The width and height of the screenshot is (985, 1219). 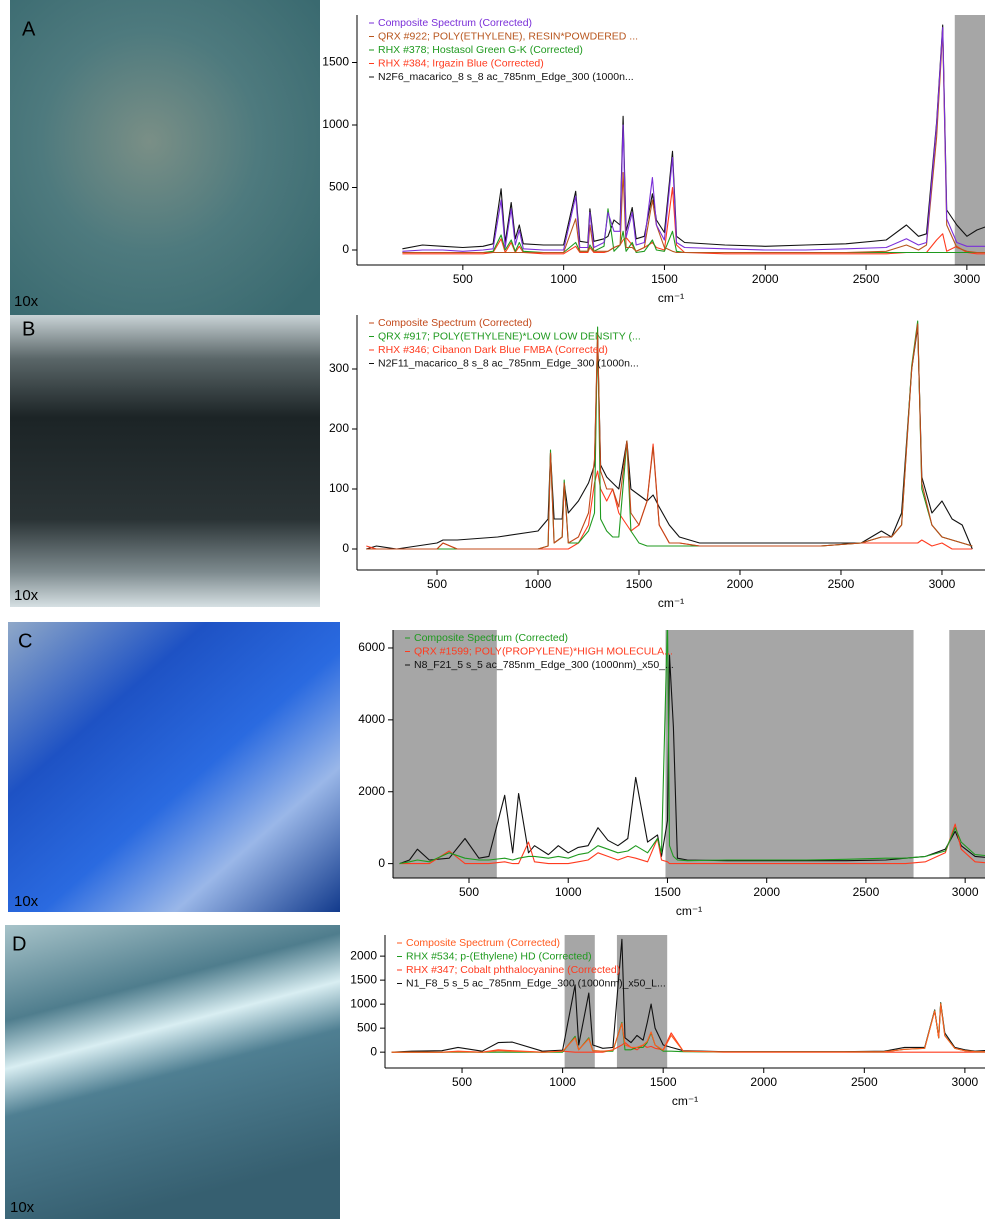 What do you see at coordinates (371, 647) in the screenshot?
I see `y-tick-label: 6000` at bounding box center [371, 647].